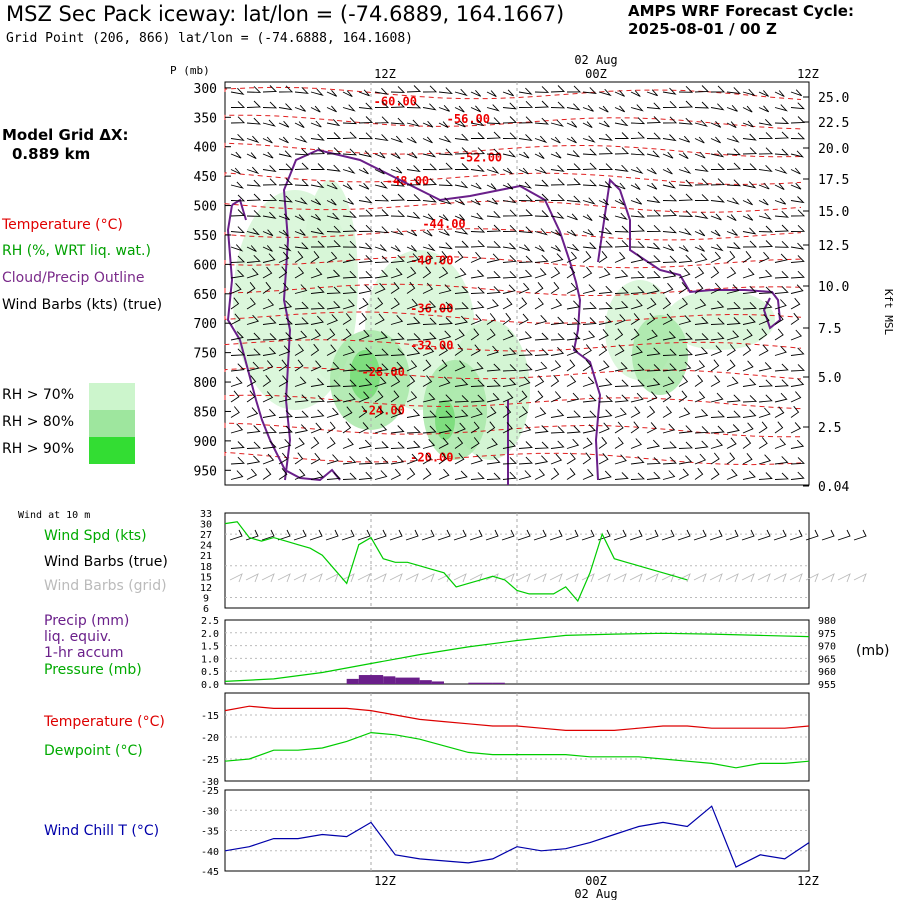 The height and width of the screenshot is (900, 900). Describe the element at coordinates (833, 123) in the screenshot. I see `kft-tick-1: 22.5` at that location.